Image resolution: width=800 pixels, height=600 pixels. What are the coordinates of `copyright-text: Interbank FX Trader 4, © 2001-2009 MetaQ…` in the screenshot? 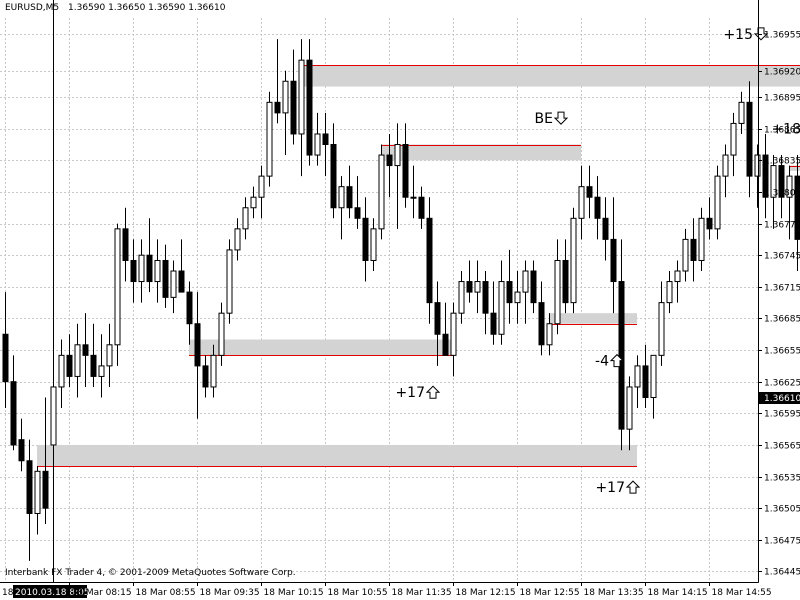 It's located at (150, 573).